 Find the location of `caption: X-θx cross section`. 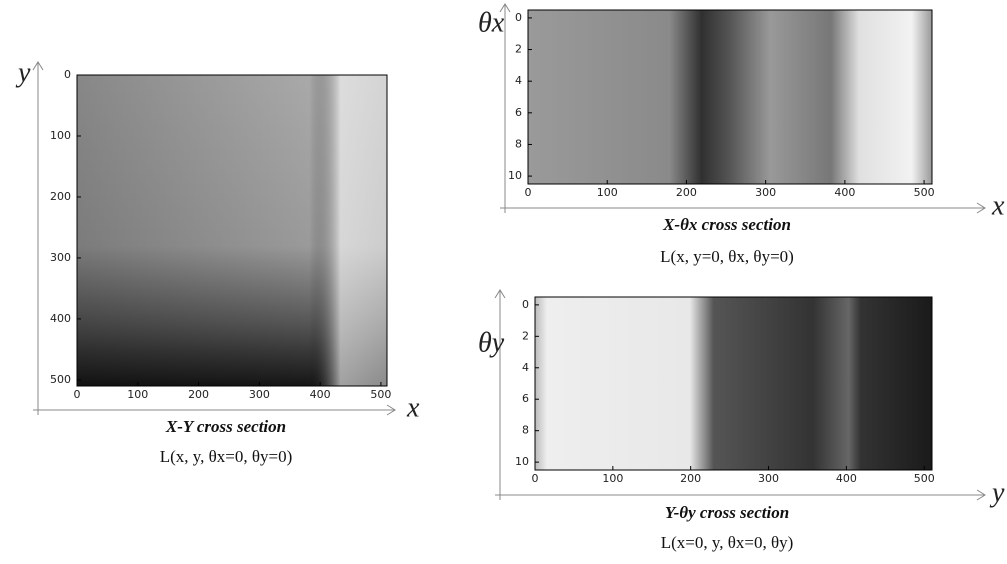

caption: X-θx cross section is located at coordinates (726, 224).